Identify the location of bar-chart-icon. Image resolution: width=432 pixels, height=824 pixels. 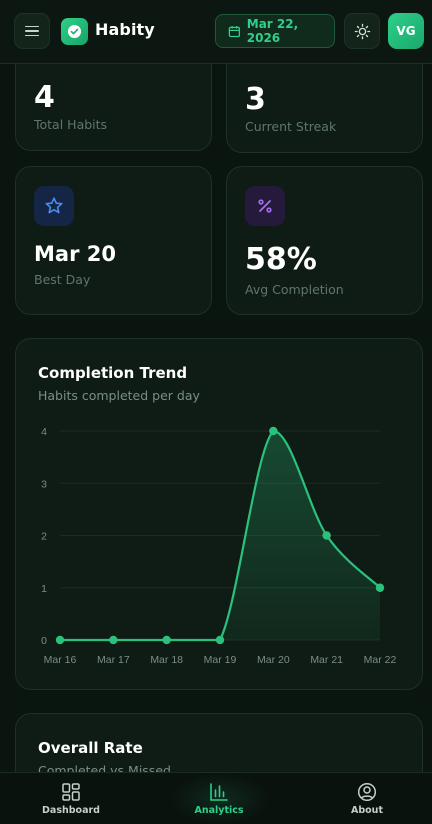
(219, 792).